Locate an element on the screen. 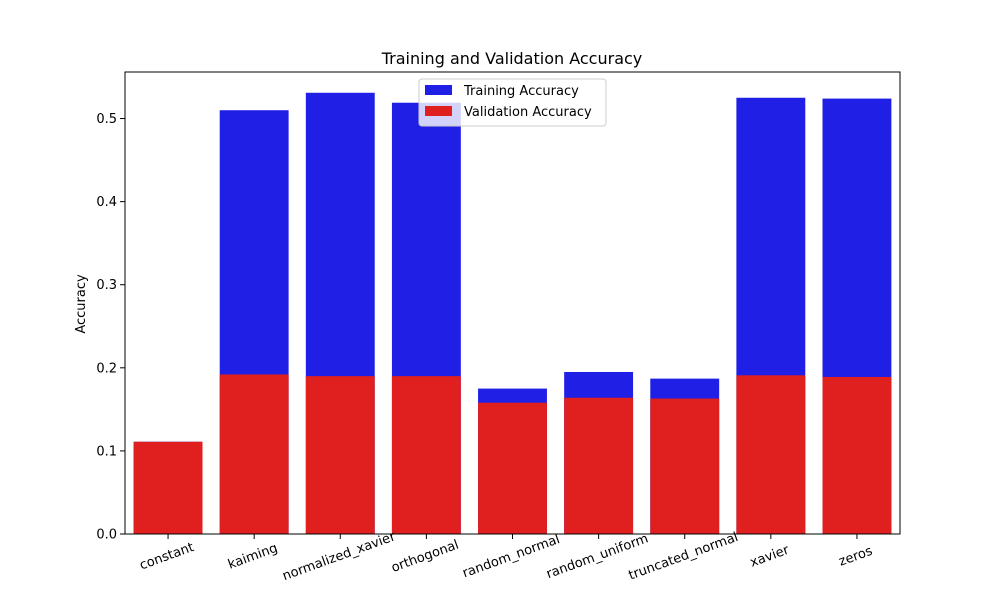 The image size is (1000, 600). x-tick-label-constant: constant is located at coordinates (167, 556).